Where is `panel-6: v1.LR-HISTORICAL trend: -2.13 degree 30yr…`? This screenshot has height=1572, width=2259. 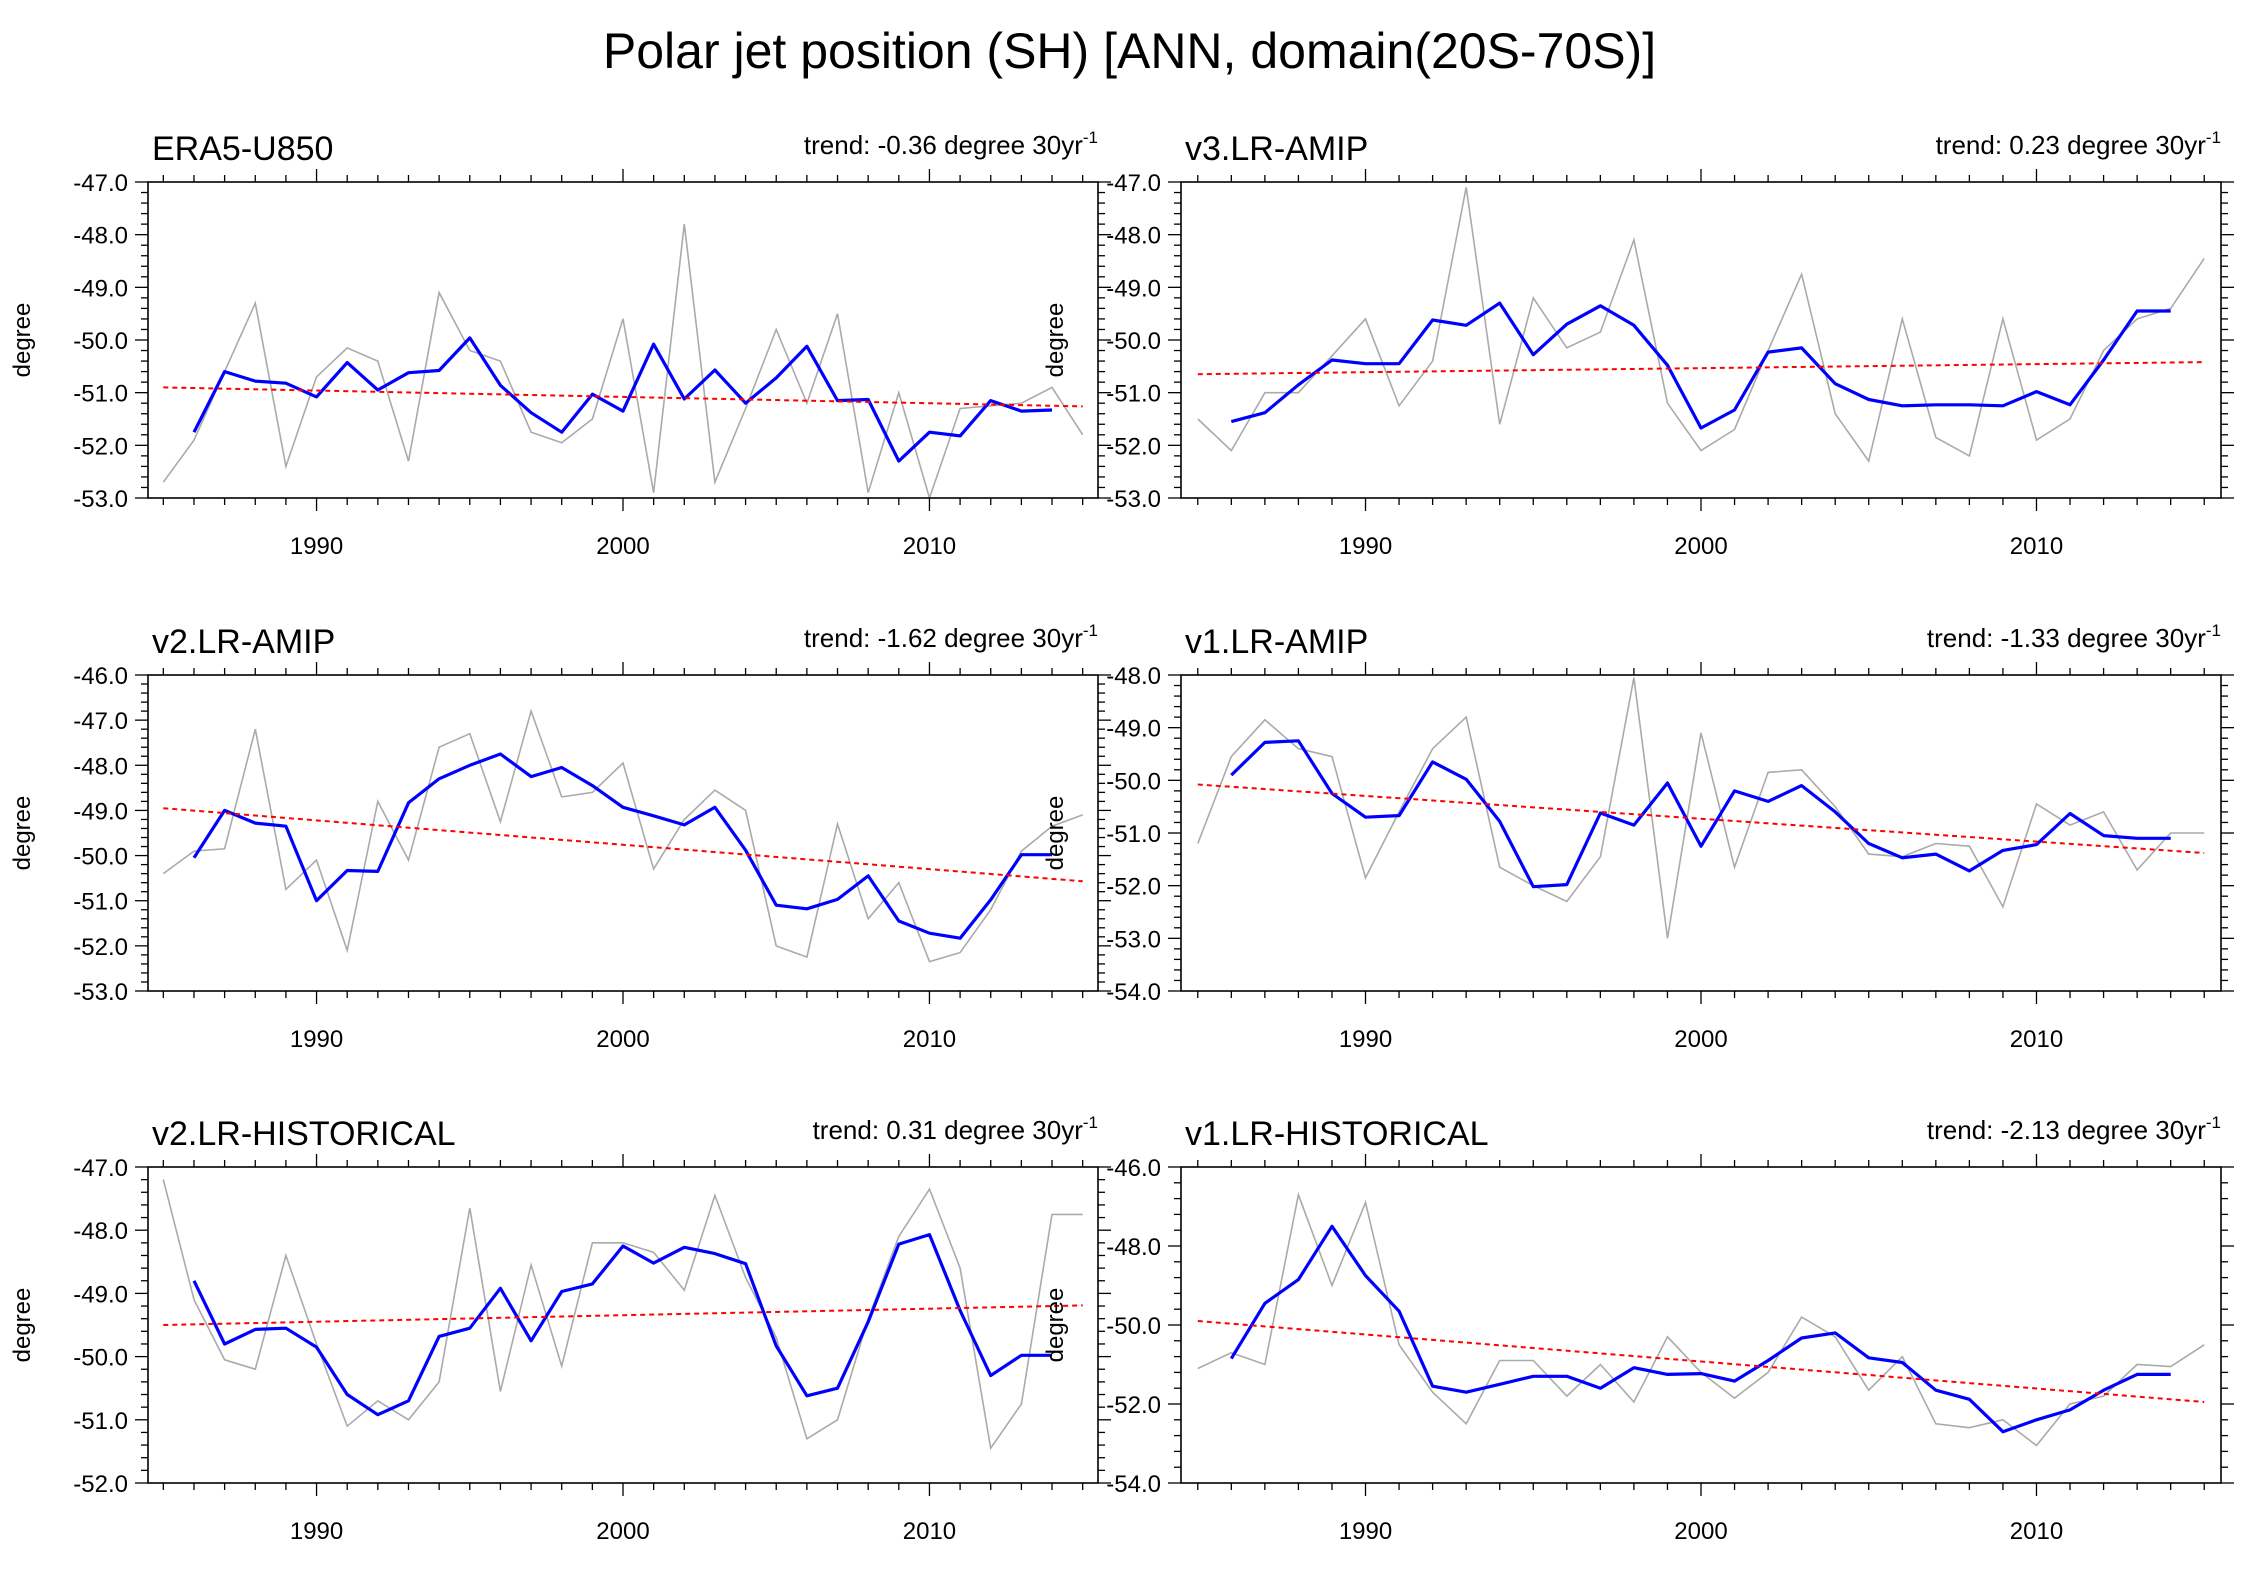
panel-6: v1.LR-HISTORICAL trend: -2.13 degree 30yr… is located at coordinates (1638, 1329).